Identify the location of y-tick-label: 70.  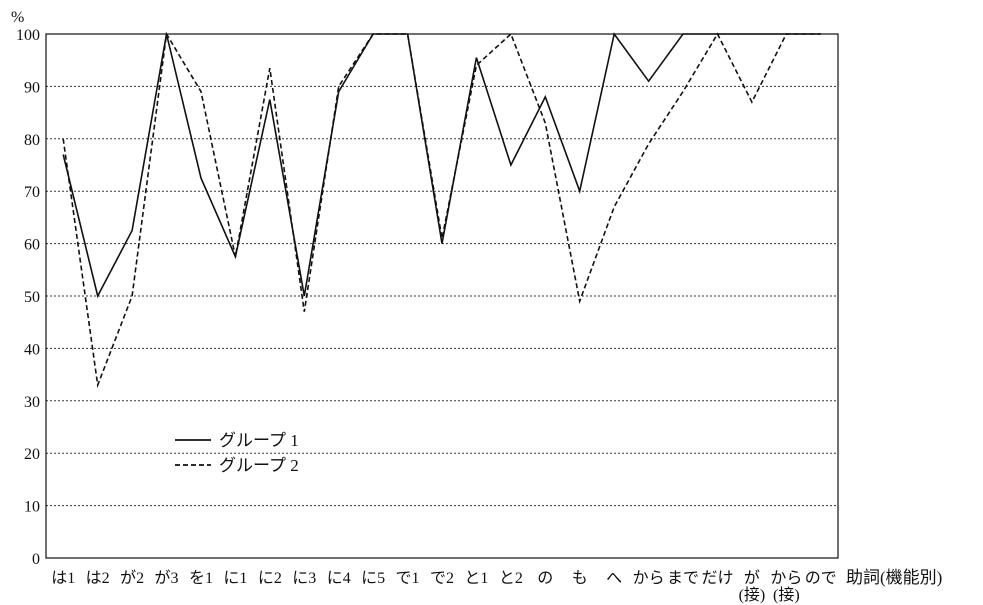
(32, 192).